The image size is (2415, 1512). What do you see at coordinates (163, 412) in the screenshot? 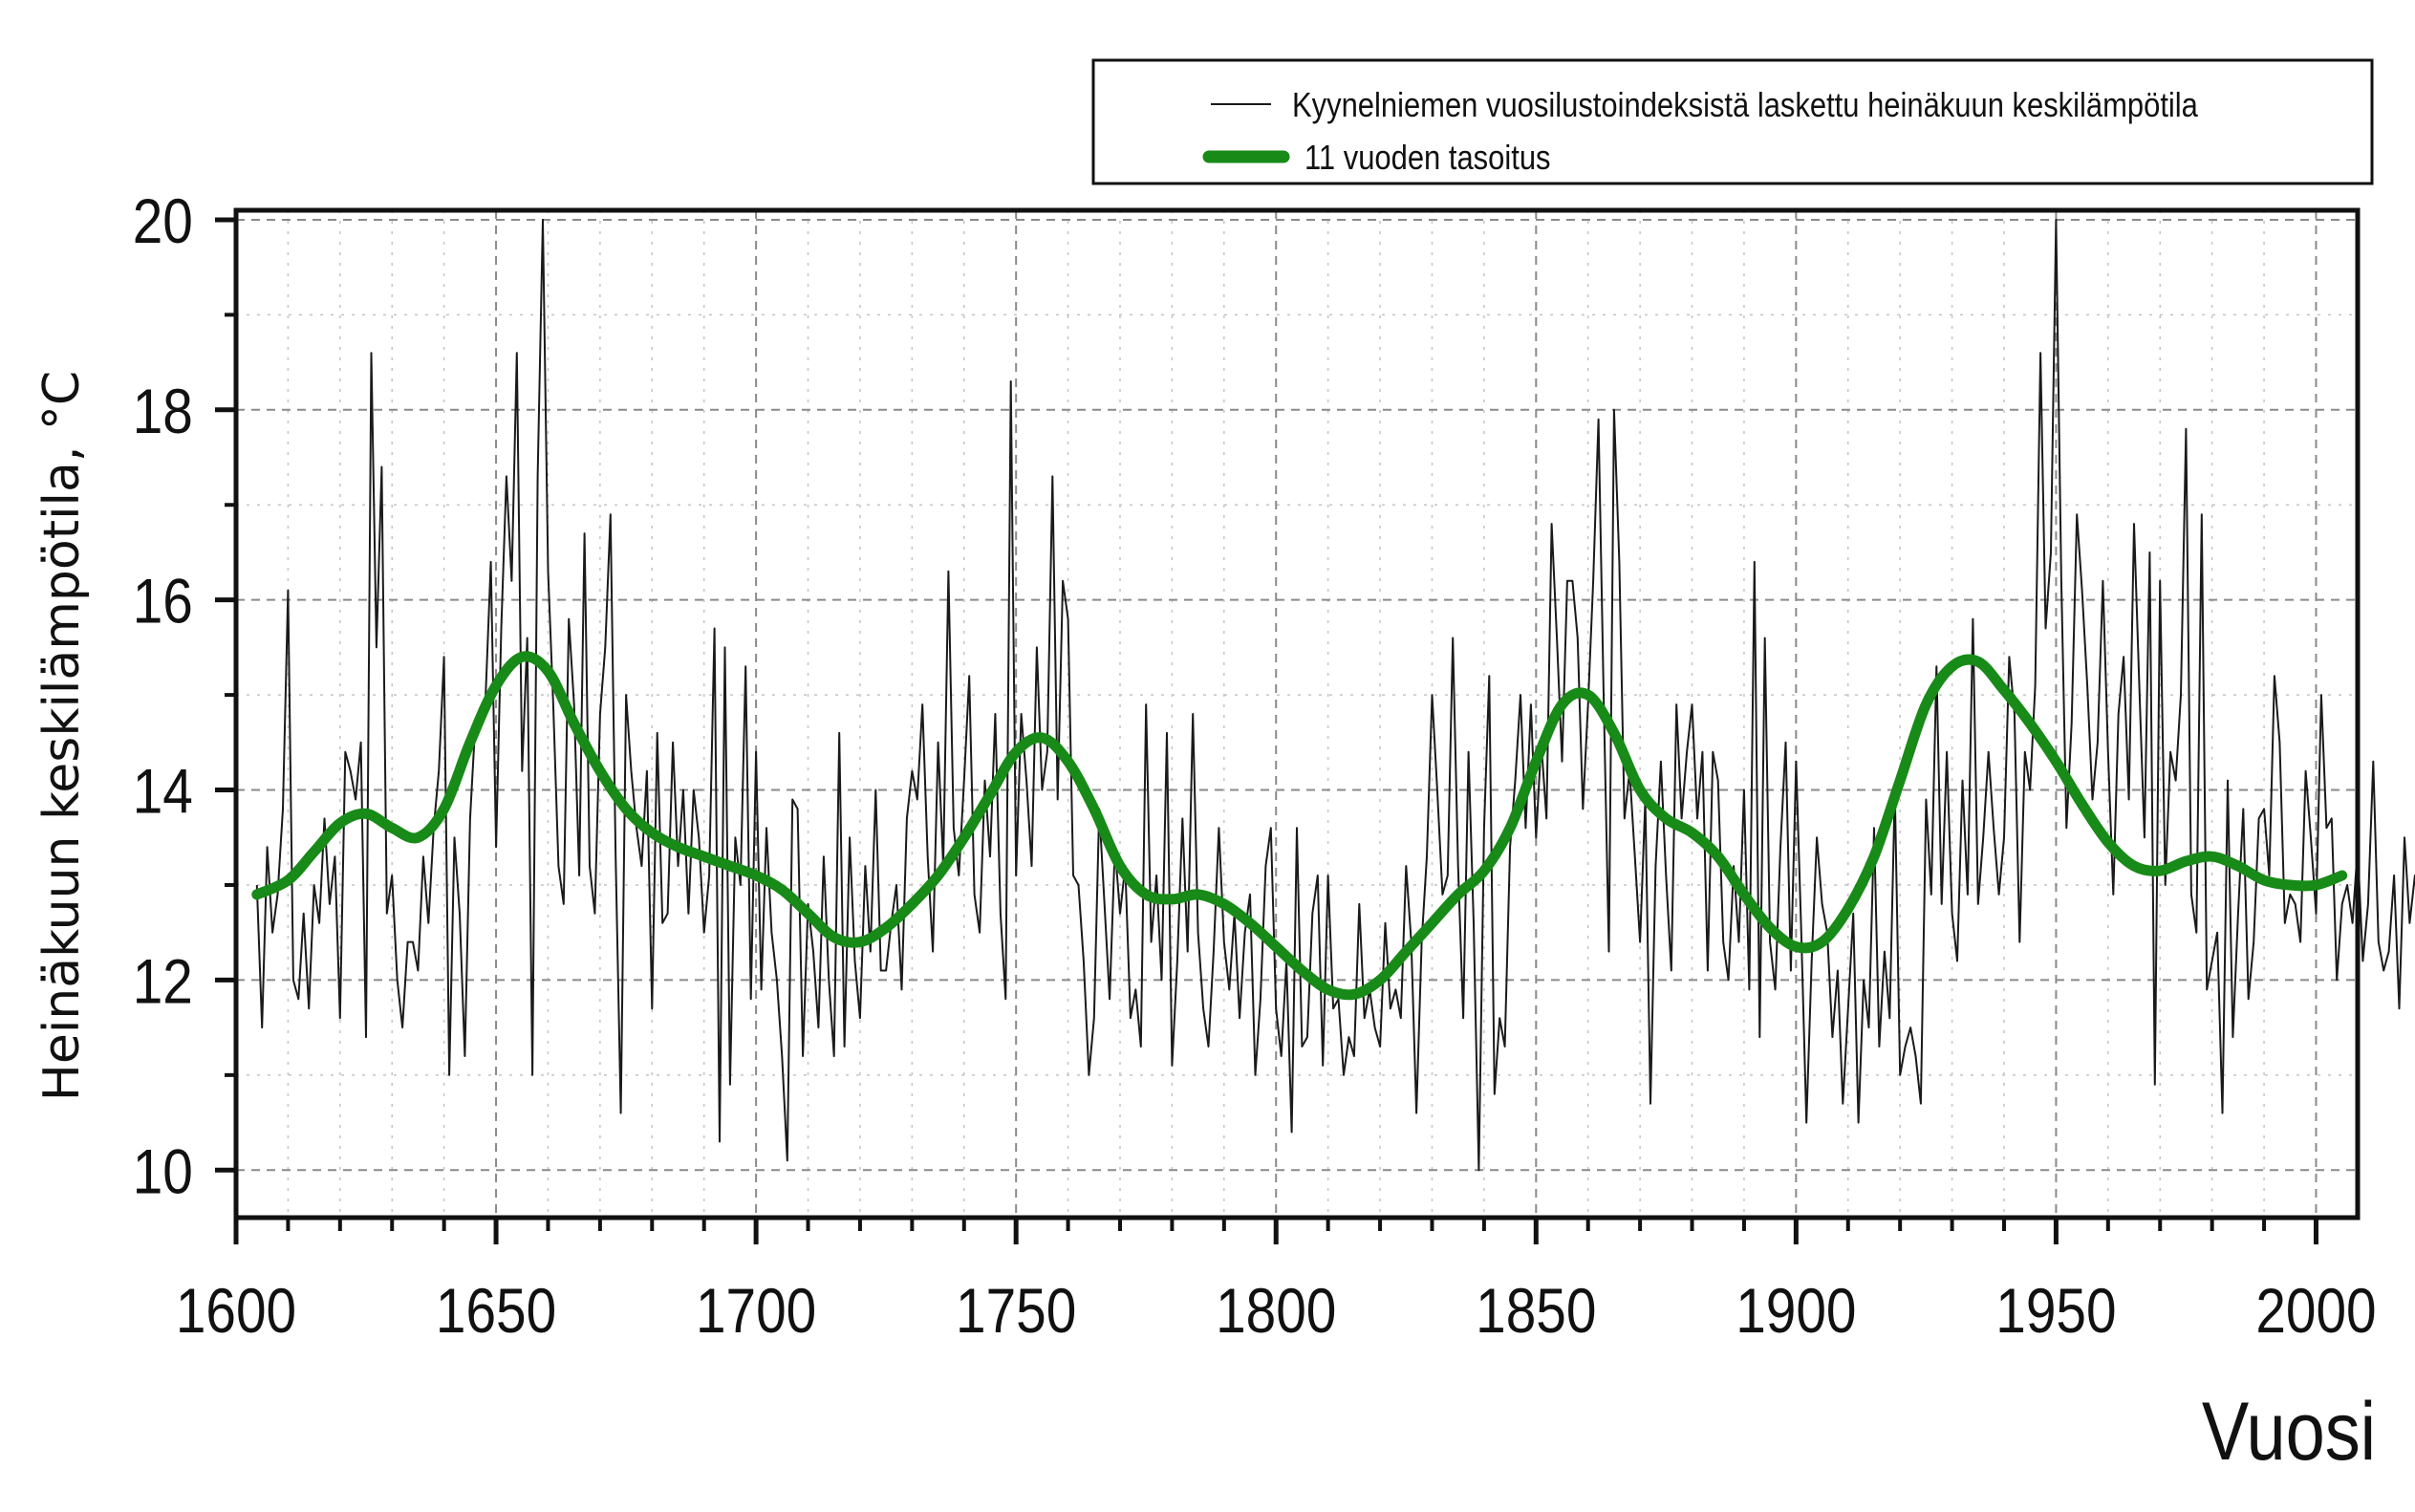
I see `y-tick-label: 18` at bounding box center [163, 412].